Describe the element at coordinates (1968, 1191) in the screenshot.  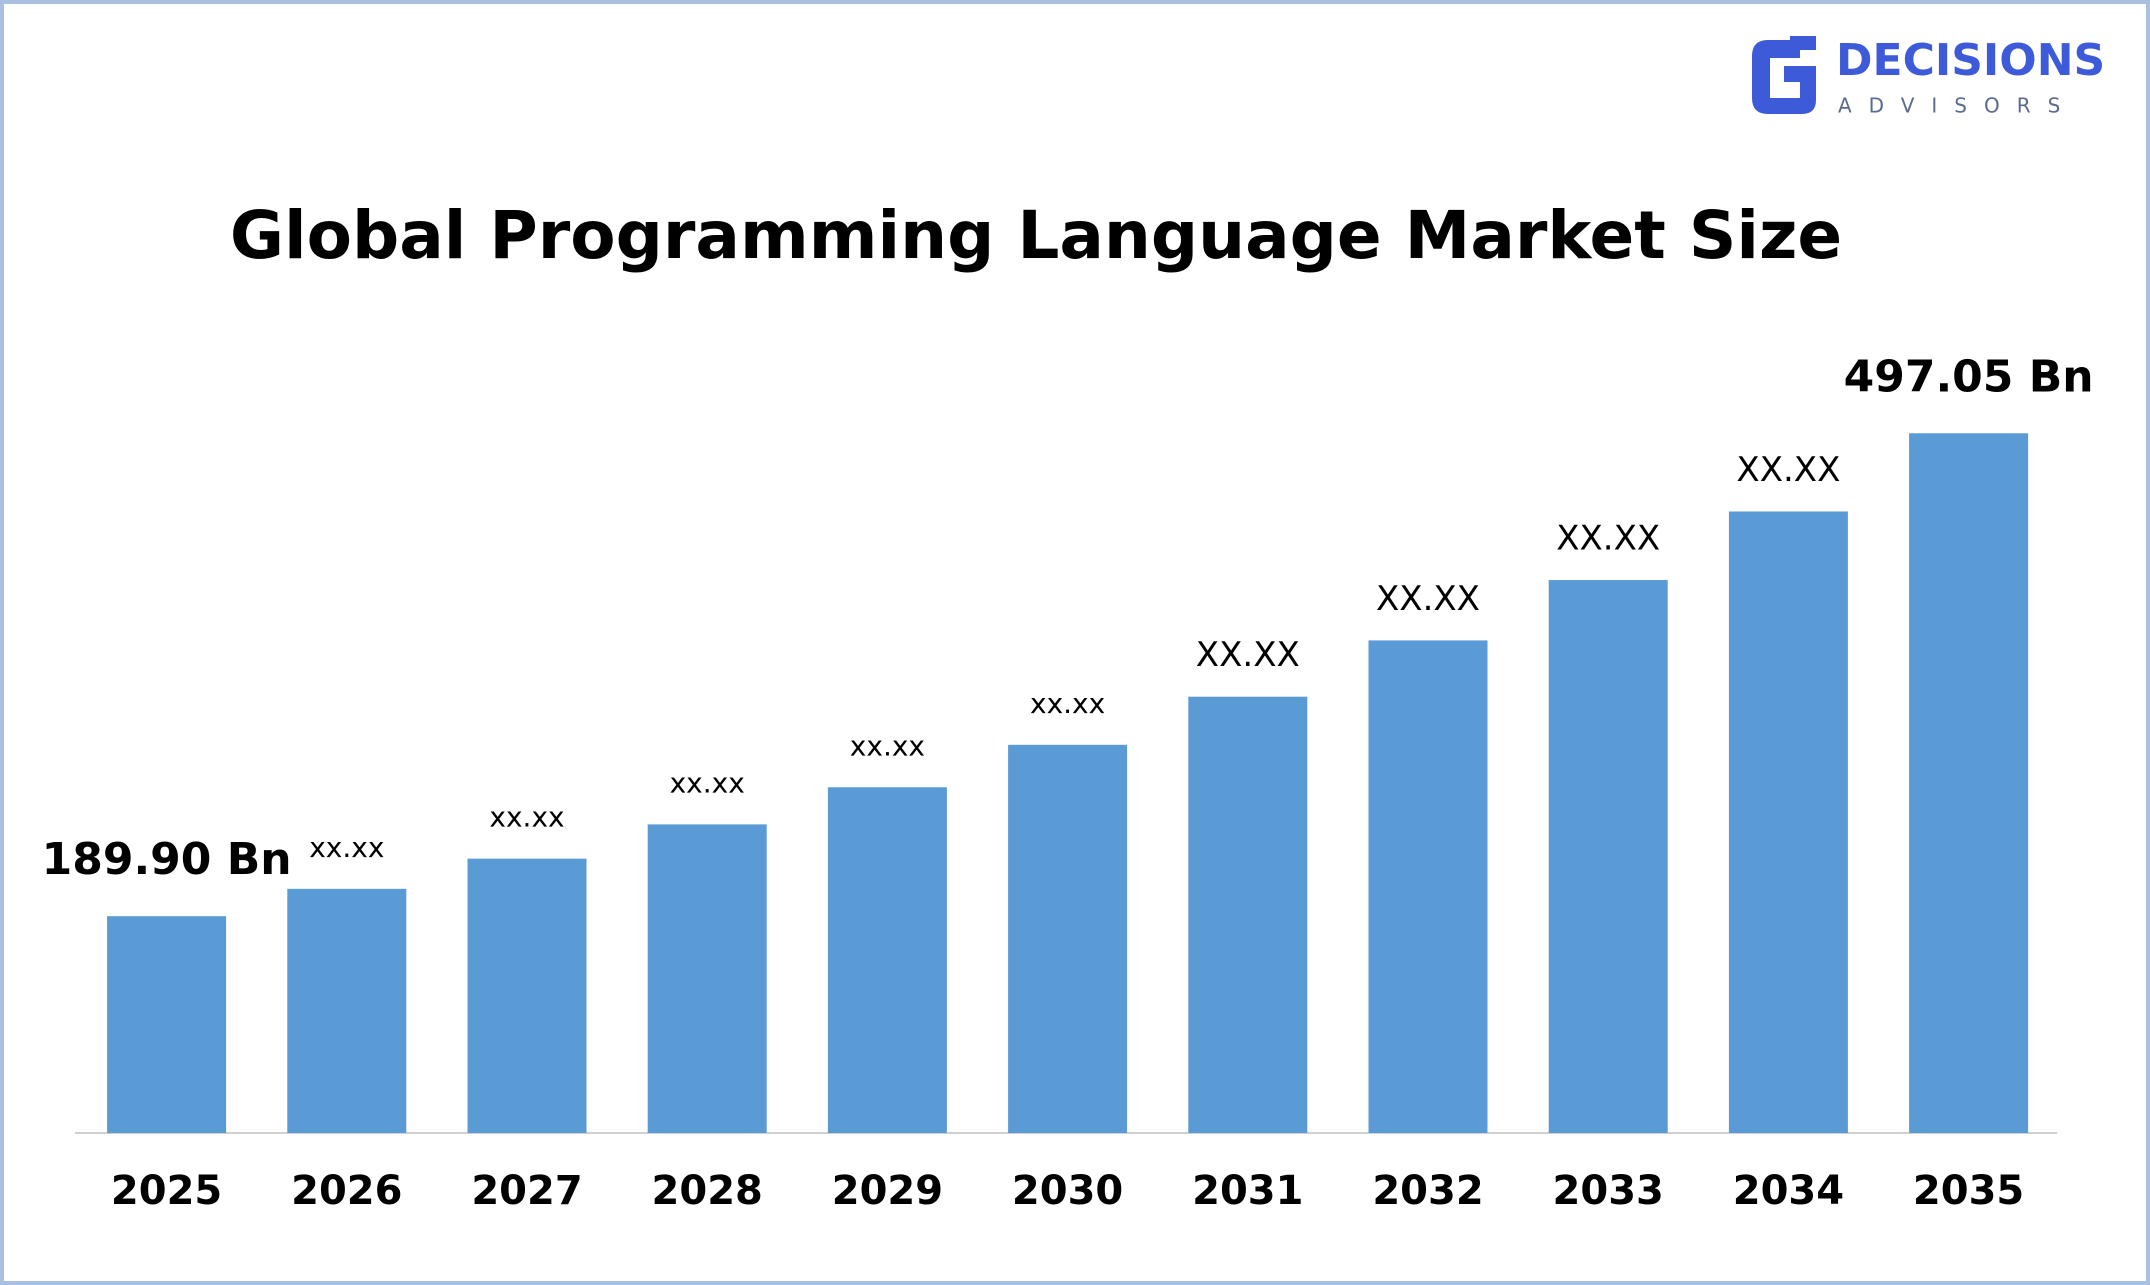
I see `x-tick-label: 2035` at that location.